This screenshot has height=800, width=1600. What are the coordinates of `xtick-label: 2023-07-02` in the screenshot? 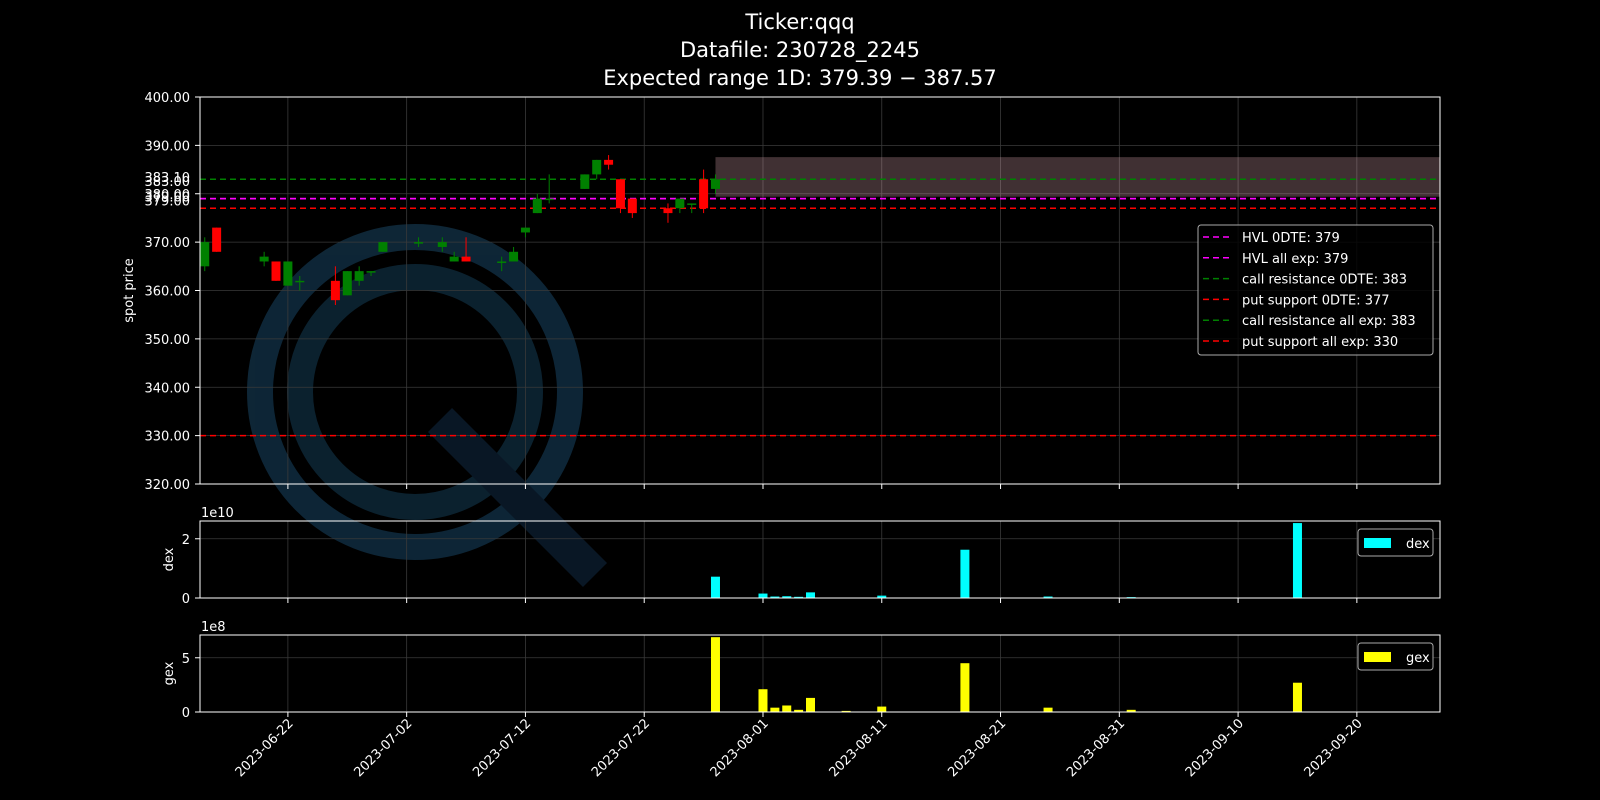 It's located at (383, 748).